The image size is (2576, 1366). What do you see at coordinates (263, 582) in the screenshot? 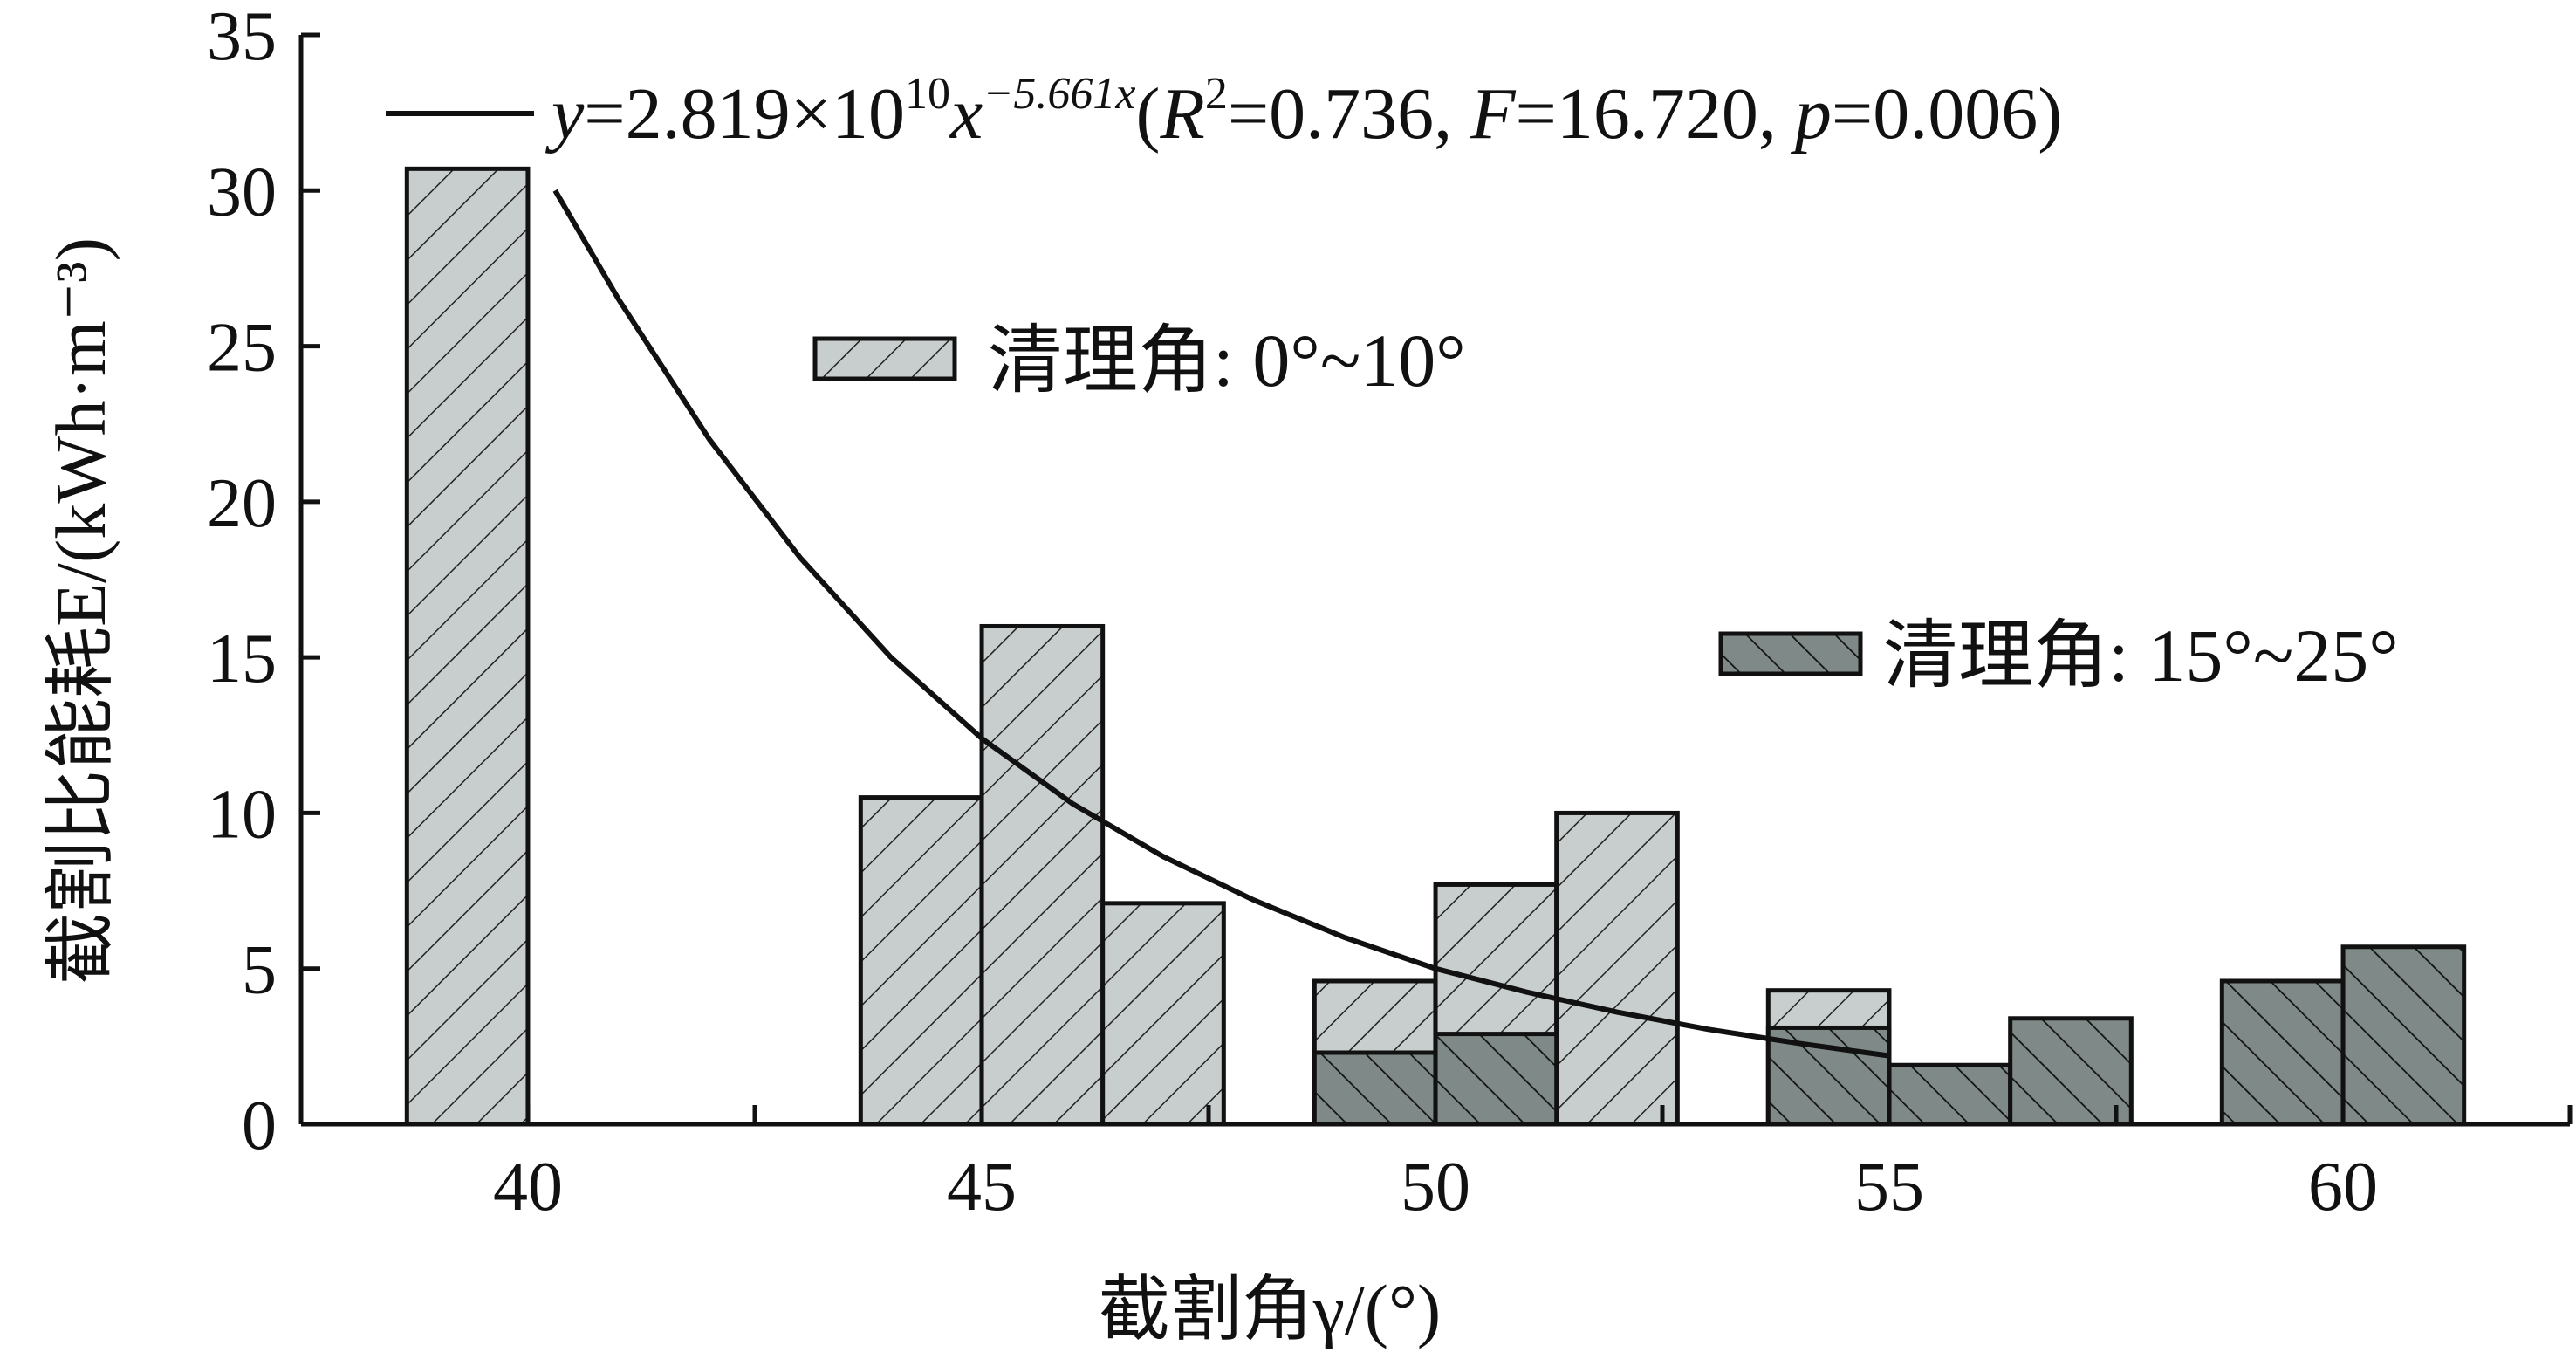
I see `y-ticks: 0 5 10 15 20 25 30 35` at bounding box center [263, 582].